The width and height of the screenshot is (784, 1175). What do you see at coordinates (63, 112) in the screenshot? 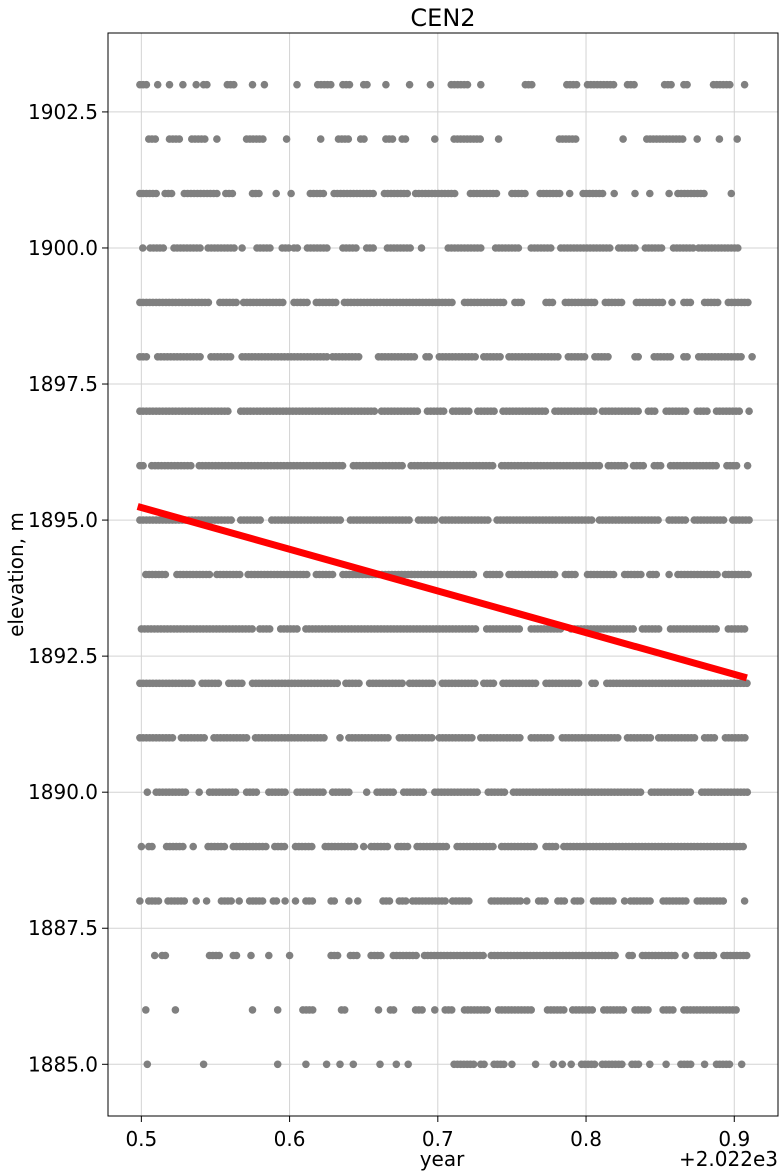
I see `y-tick-label: 1902.5` at bounding box center [63, 112].